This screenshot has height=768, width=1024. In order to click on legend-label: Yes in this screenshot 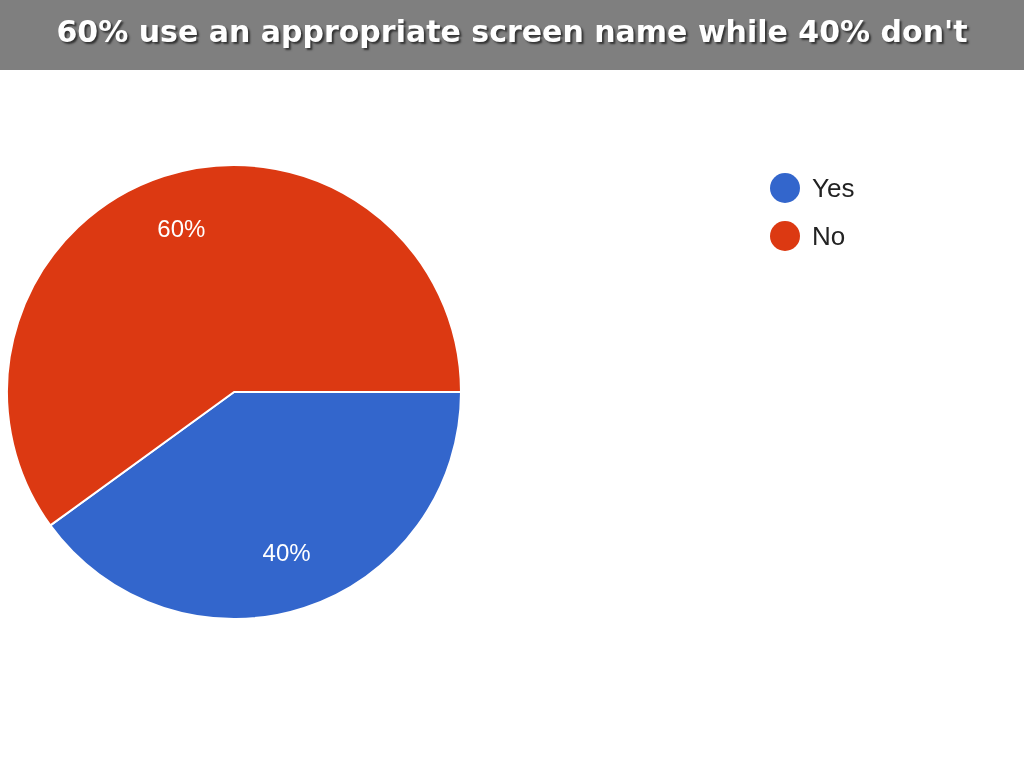, I will do `click(833, 188)`.